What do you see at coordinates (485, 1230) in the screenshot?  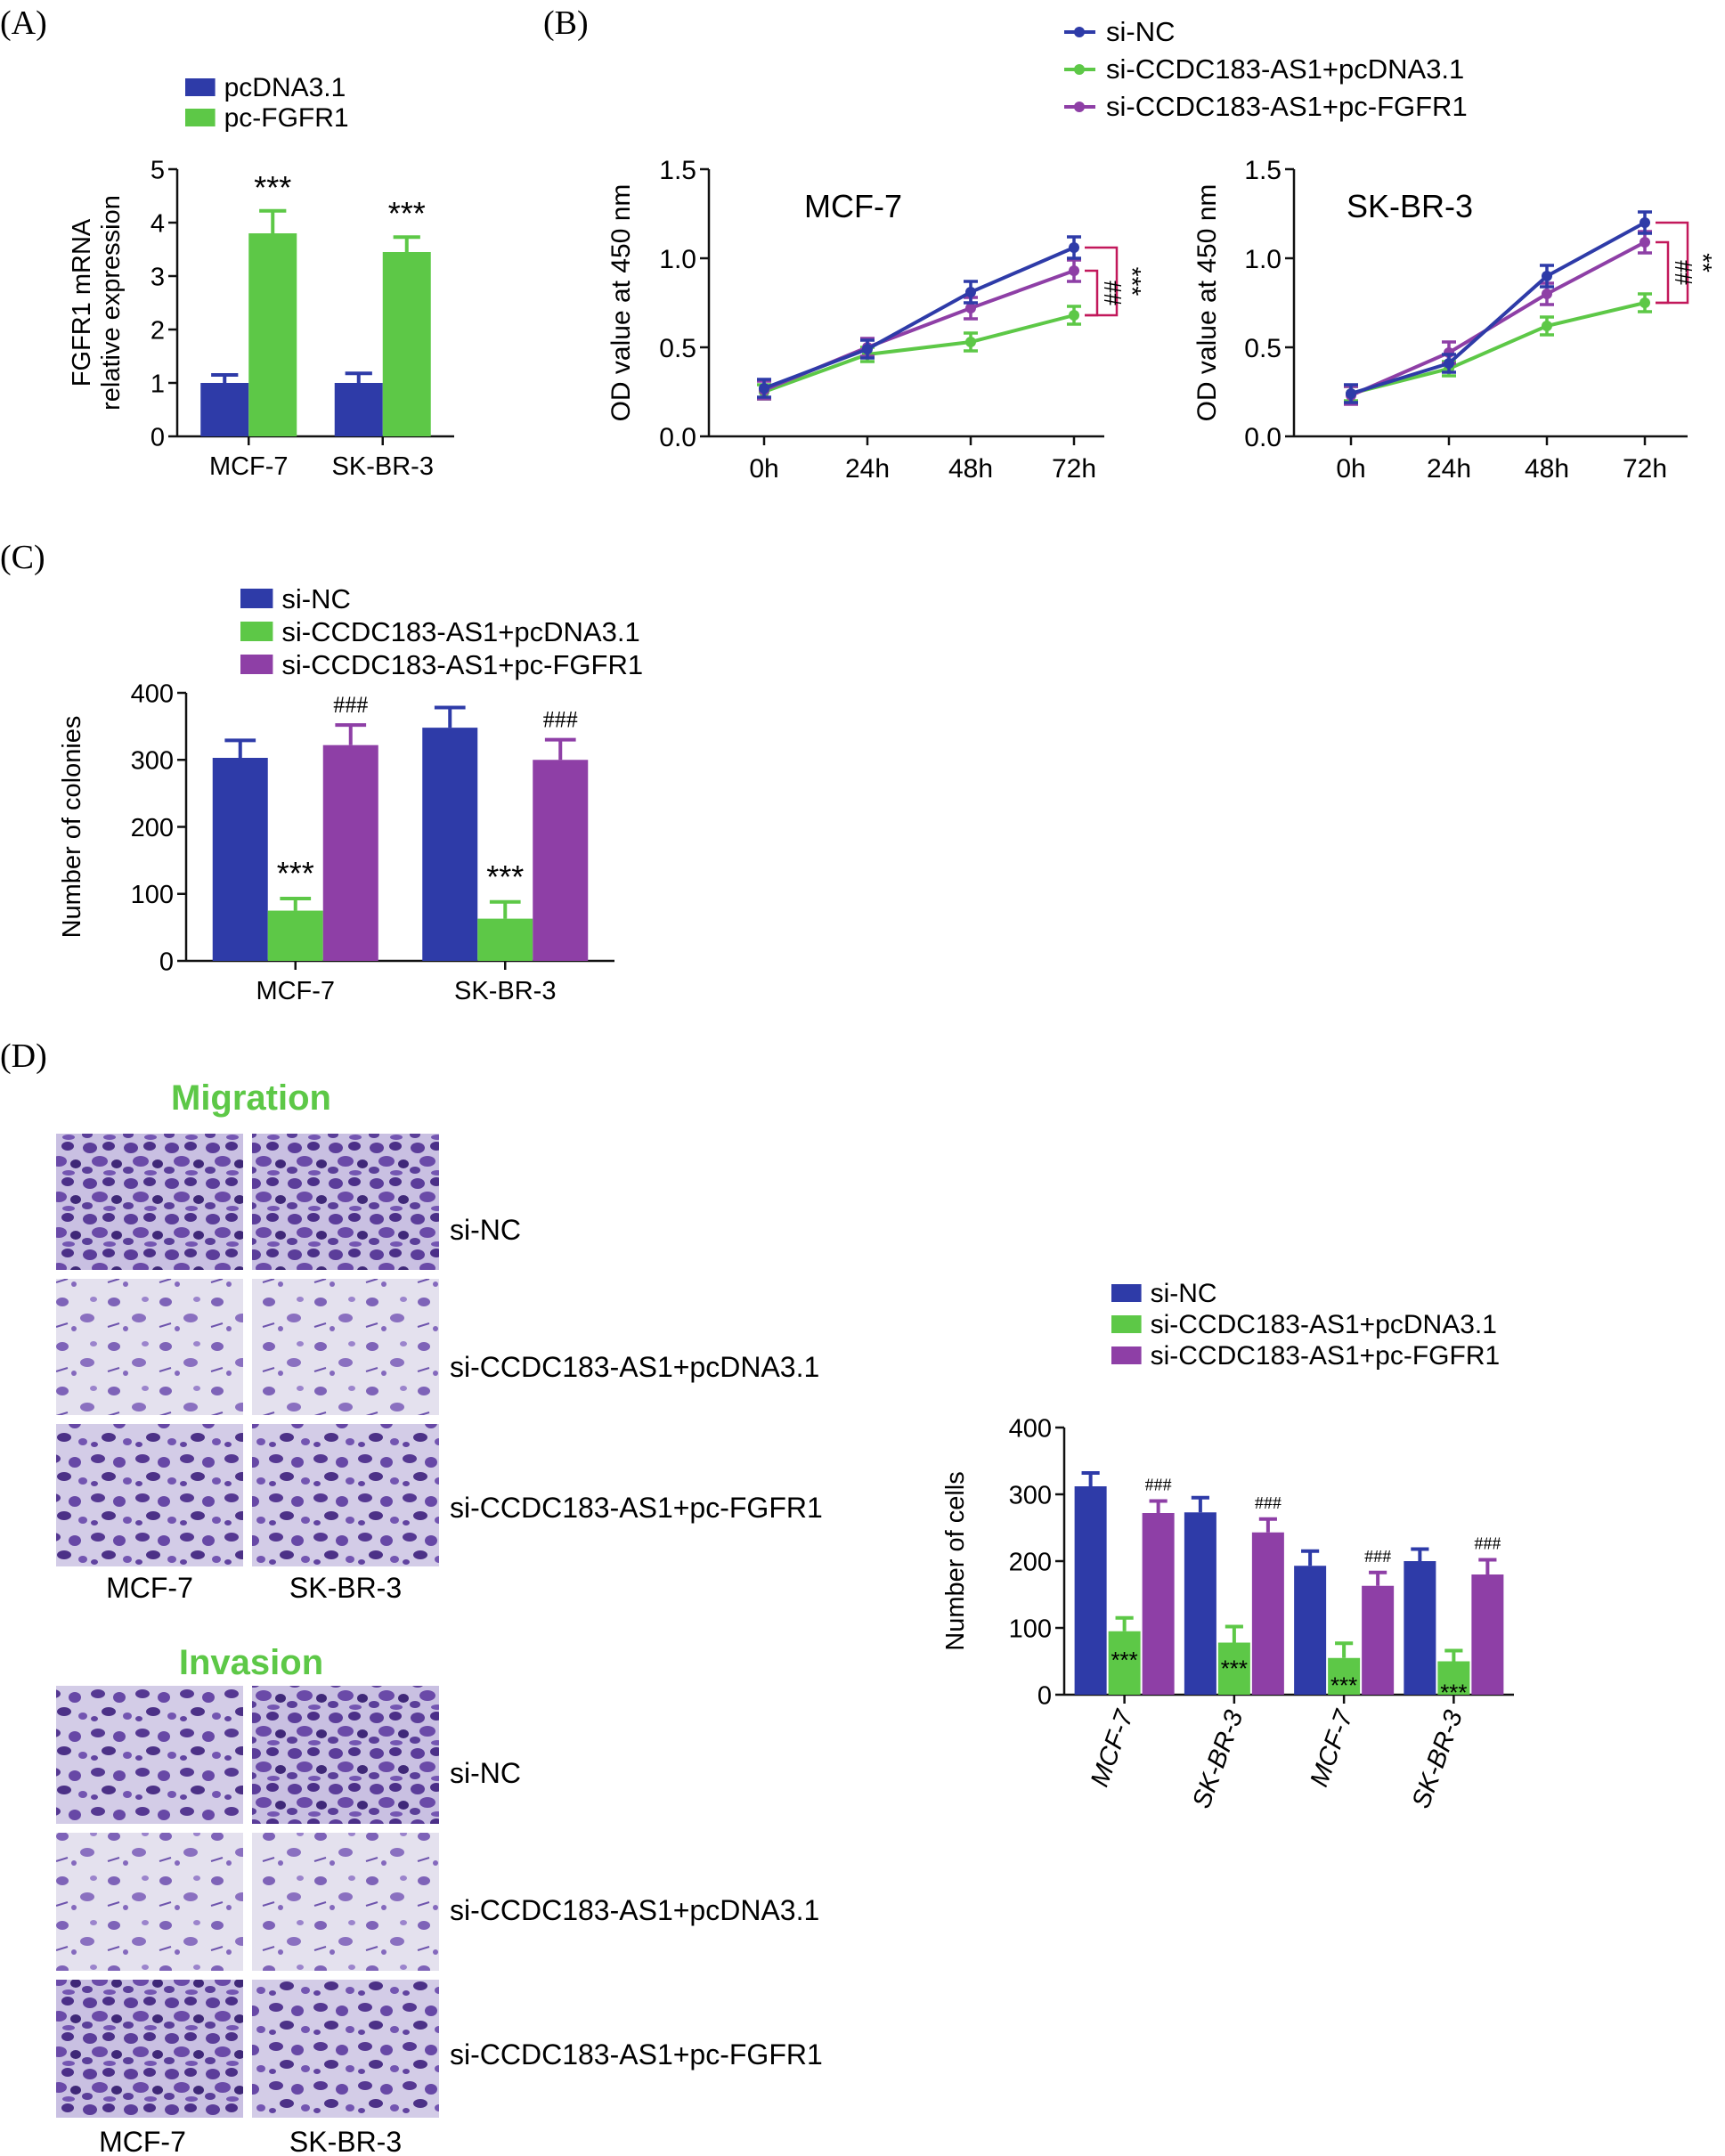 I see `row-label: si-NC` at bounding box center [485, 1230].